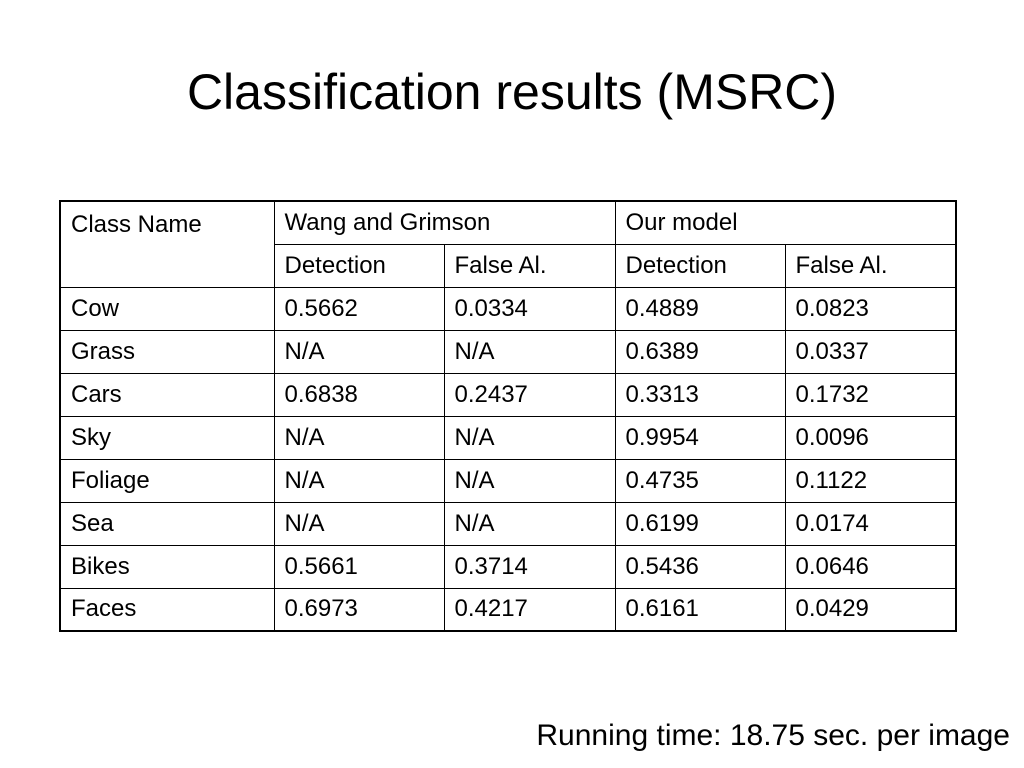 Image resolution: width=1024 pixels, height=768 pixels. Describe the element at coordinates (529, 609) in the screenshot. I see `cell-value: 0.4217` at that location.